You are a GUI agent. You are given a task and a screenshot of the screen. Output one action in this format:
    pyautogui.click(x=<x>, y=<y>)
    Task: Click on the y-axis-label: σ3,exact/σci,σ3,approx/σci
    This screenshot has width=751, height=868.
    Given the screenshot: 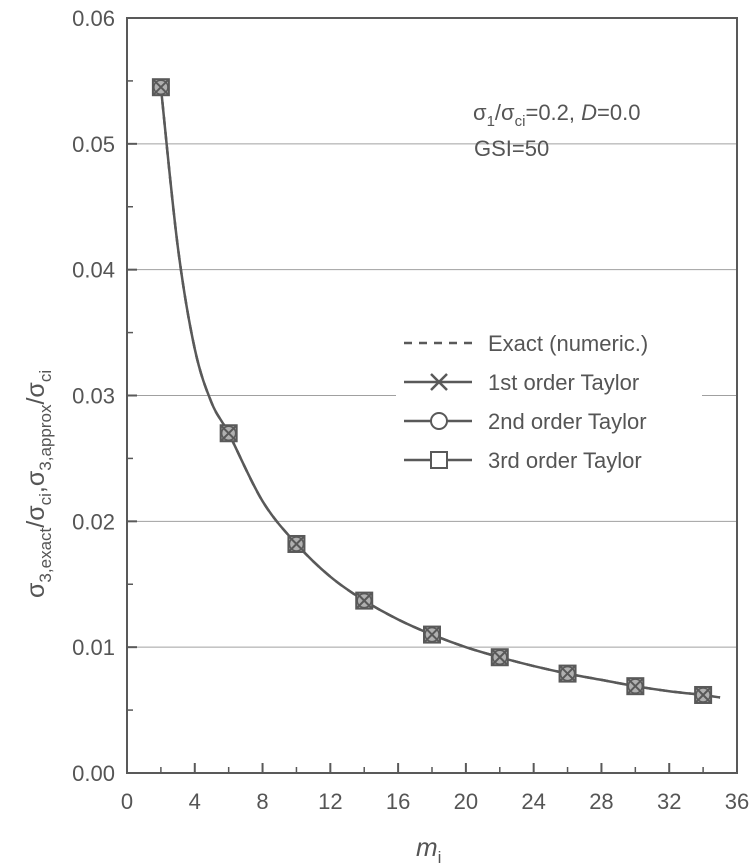 What is the action you would take?
    pyautogui.click(x=38, y=484)
    